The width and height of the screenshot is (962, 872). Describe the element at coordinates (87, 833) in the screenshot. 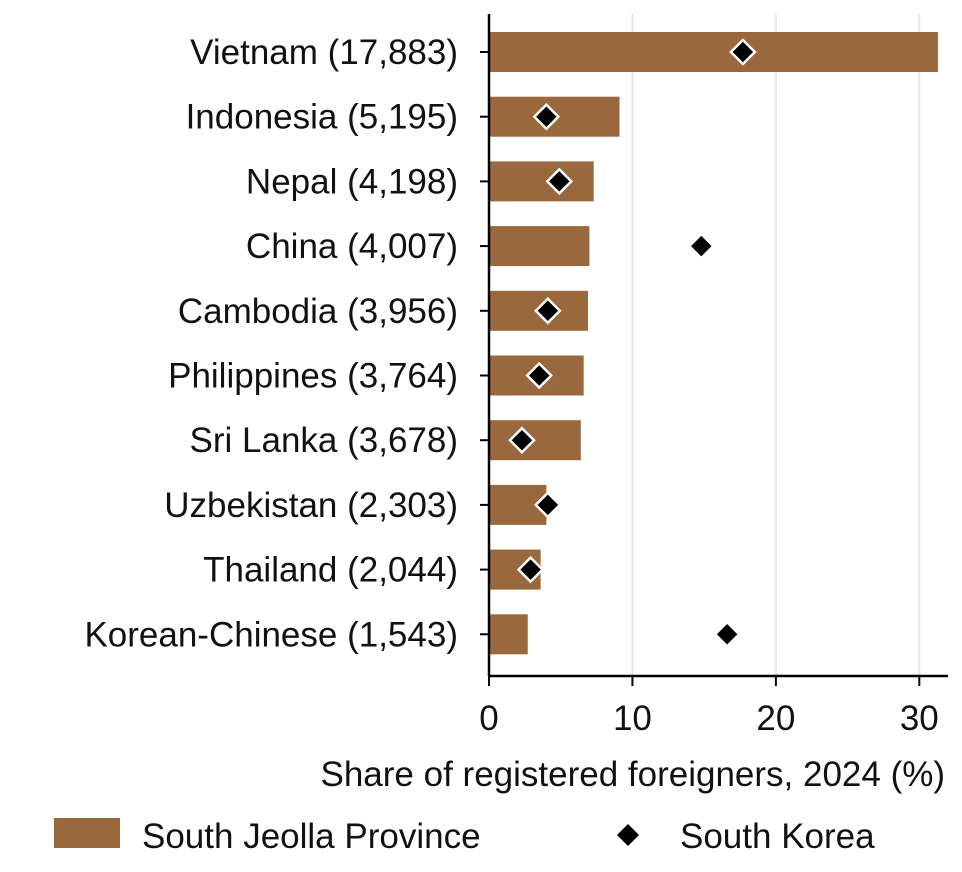

I see `legend-swatch-province` at that location.